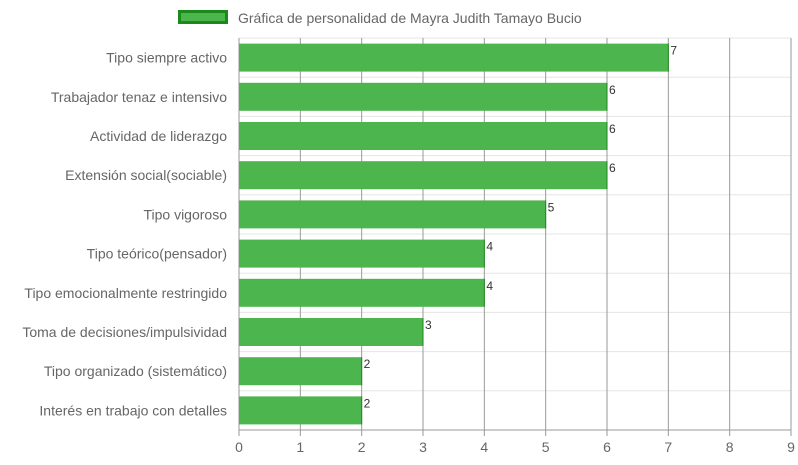  Describe the element at coordinates (428, 325) in the screenshot. I see `data-label: 3` at that location.